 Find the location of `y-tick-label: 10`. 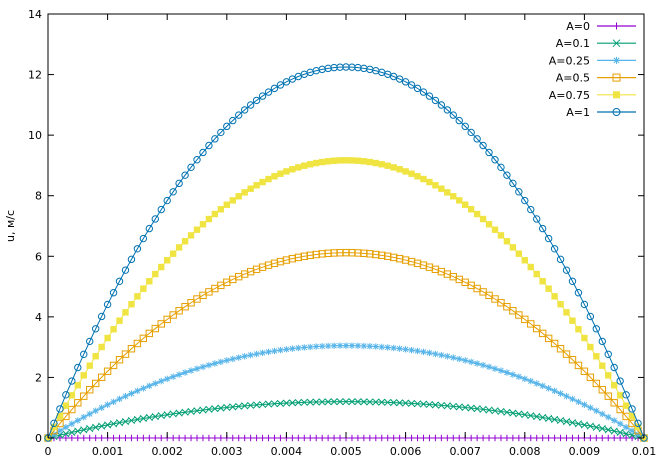

y-tick-label: 10 is located at coordinates (35, 135).